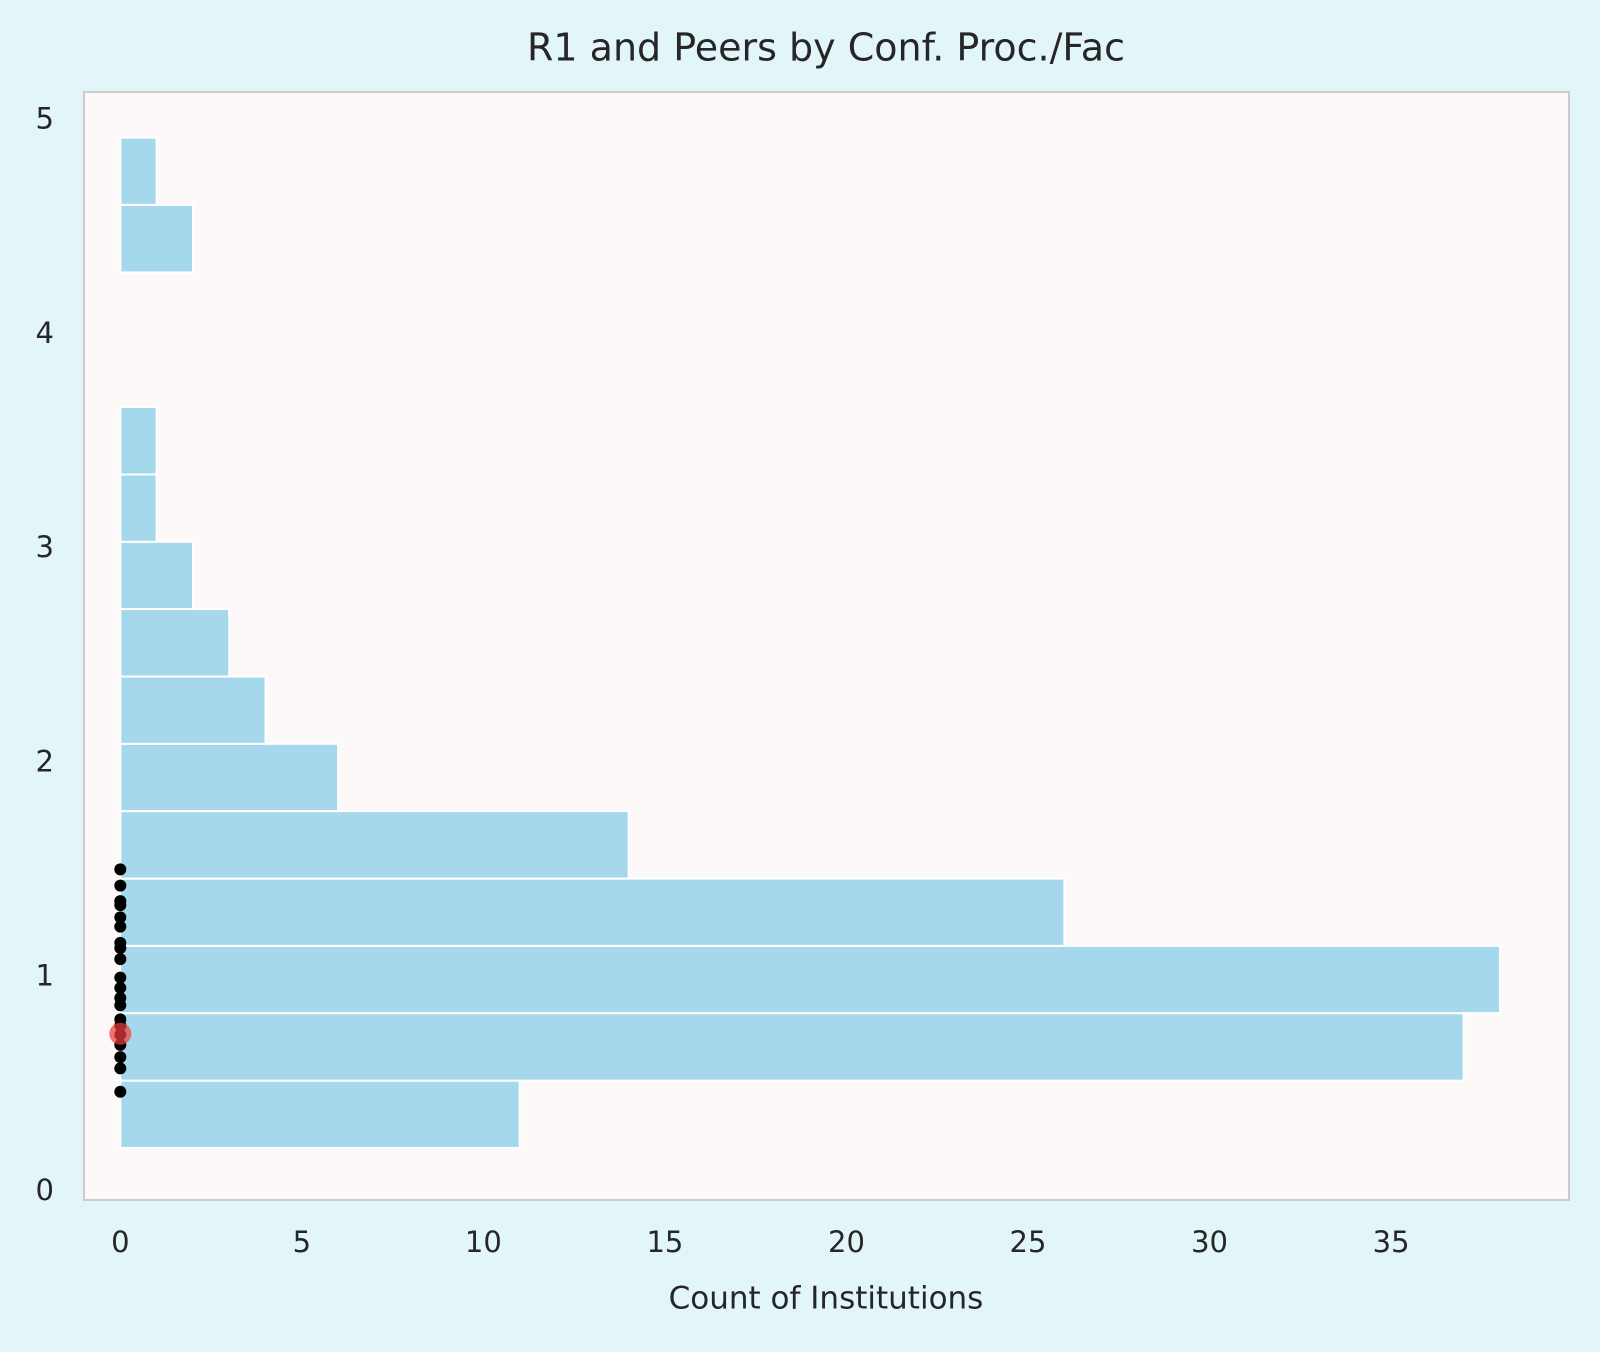 The image size is (1600, 1352). I want to click on y-tick-label: 4, so click(45, 333).